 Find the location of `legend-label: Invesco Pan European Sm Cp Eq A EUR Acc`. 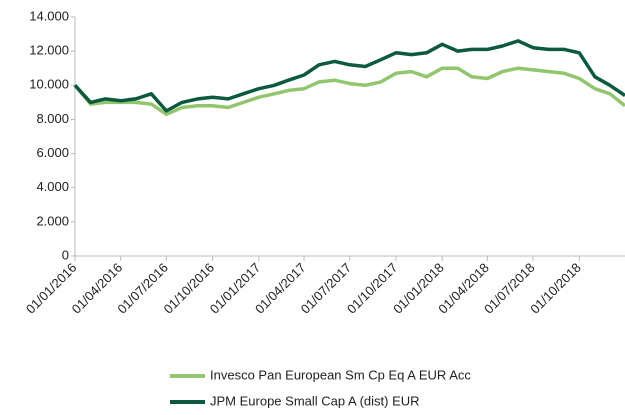

legend-label: Invesco Pan European Sm Cp Eq A EUR Acc is located at coordinates (340, 374).